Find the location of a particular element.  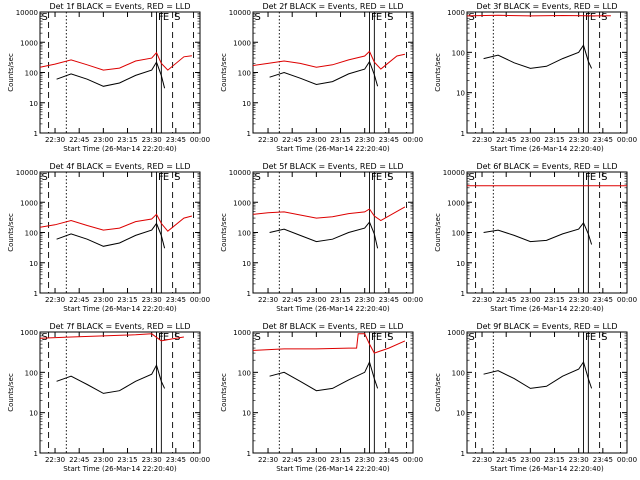

panel-title: Det 6f BLACK = Events, RED = LLD is located at coordinates (546, 166).